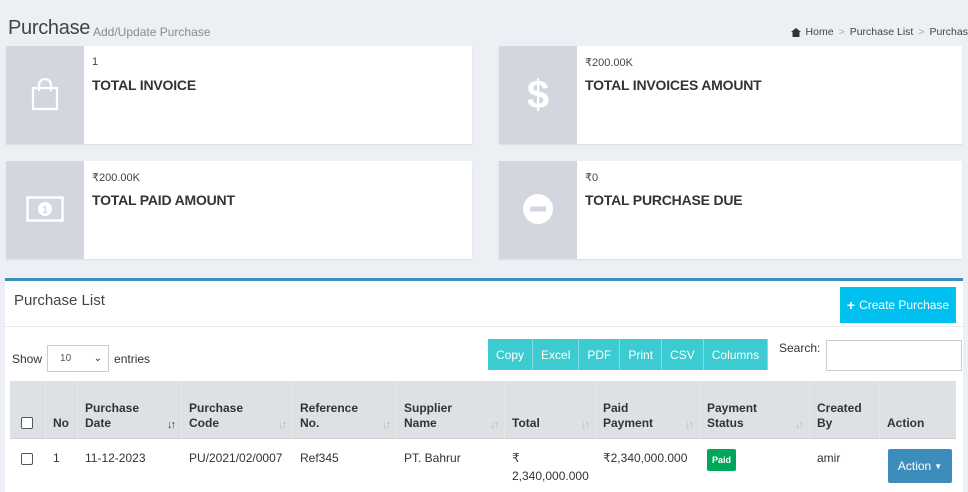  I want to click on column-header-created-by: Created By, so click(845, 410).